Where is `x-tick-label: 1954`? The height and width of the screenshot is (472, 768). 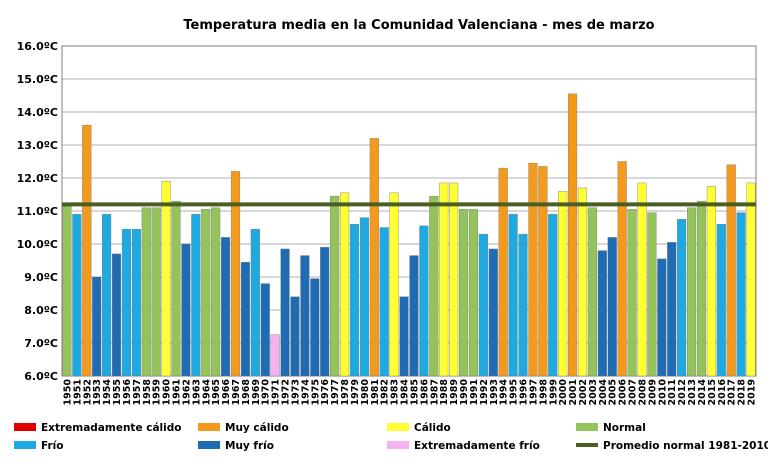 x-tick-label: 1954 is located at coordinates (107, 392).